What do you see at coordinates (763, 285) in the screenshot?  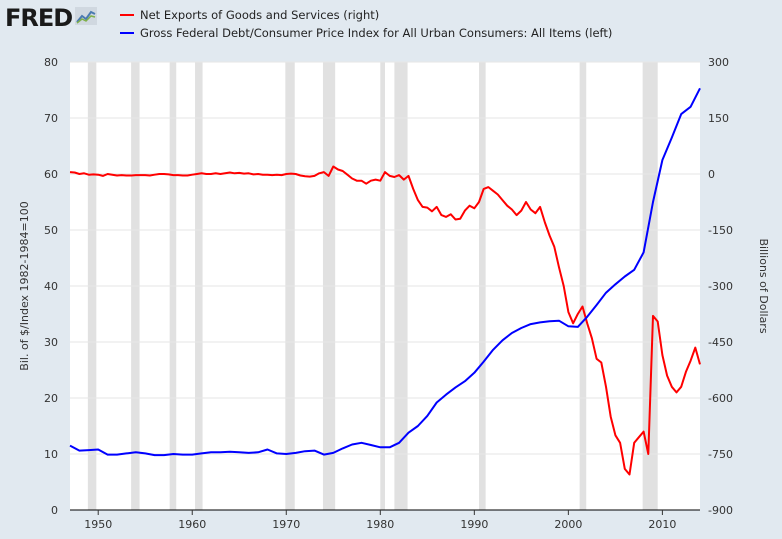 I see `right-axis-title: Billions of Dollars` at bounding box center [763, 285].